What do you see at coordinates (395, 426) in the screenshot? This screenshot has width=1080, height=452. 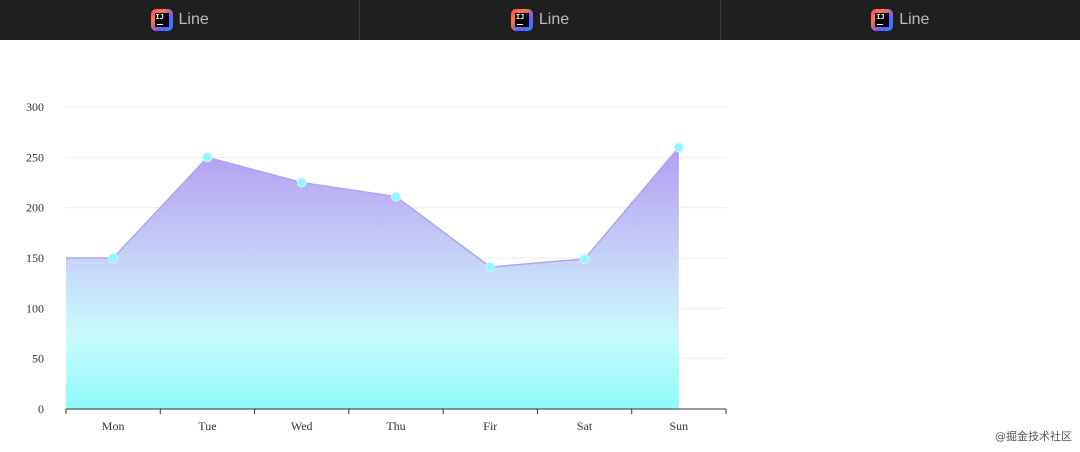 I see `x-tick-label: Thu` at bounding box center [395, 426].